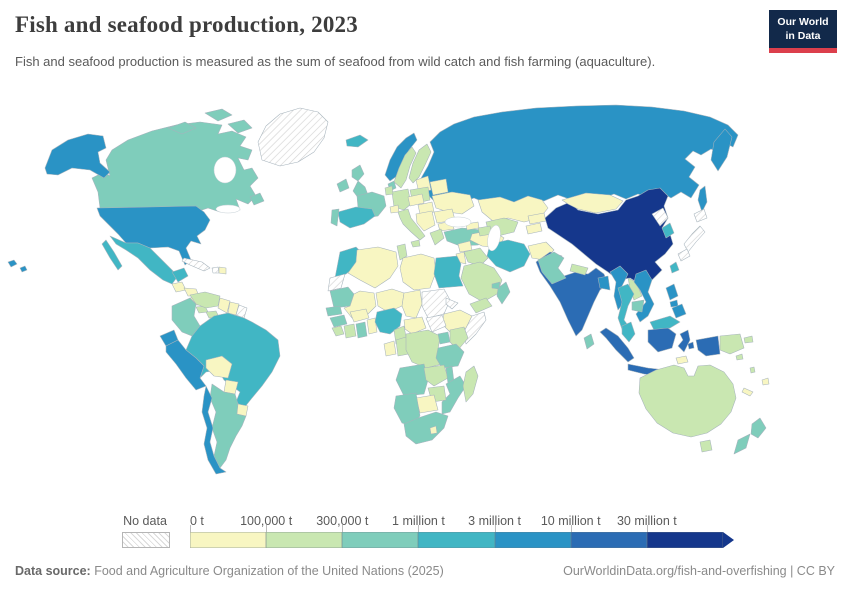 This screenshot has height=600, width=850. What do you see at coordinates (496, 285) in the screenshot?
I see `country-united-arab-emirates` at bounding box center [496, 285].